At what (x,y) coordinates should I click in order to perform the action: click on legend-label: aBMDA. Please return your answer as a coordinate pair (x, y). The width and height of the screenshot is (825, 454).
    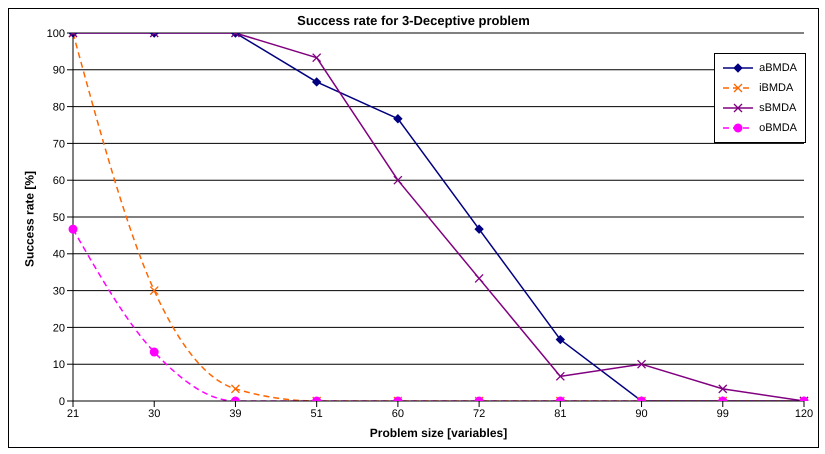
    Looking at the image, I should click on (778, 68).